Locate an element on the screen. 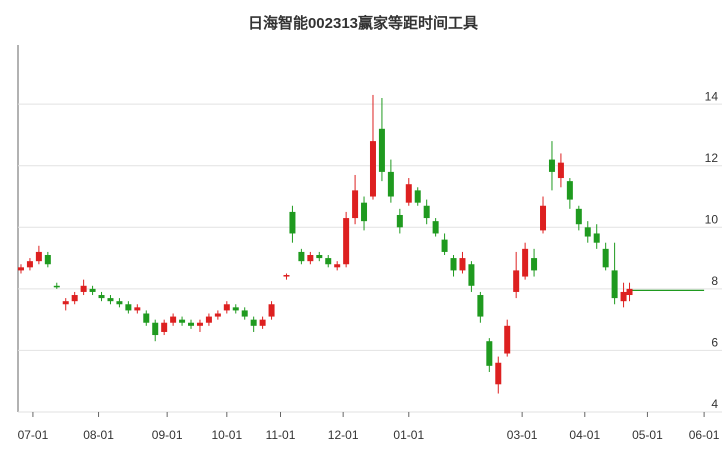 The width and height of the screenshot is (726, 455). x-tick-label: 07-01 is located at coordinates (33, 435).